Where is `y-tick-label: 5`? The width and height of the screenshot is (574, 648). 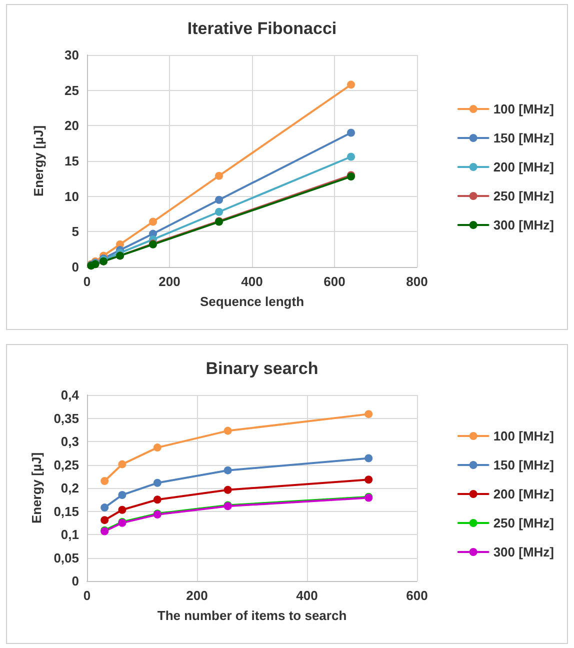 y-tick-label: 5 is located at coordinates (75, 232).